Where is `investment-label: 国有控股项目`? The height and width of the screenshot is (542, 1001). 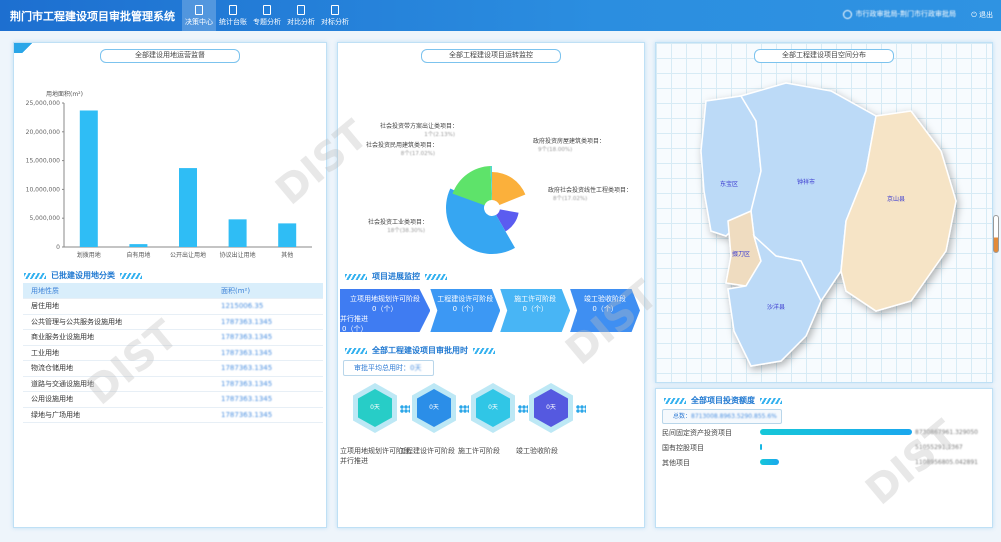
investment-label: 国有控股项目 is located at coordinates (683, 448).